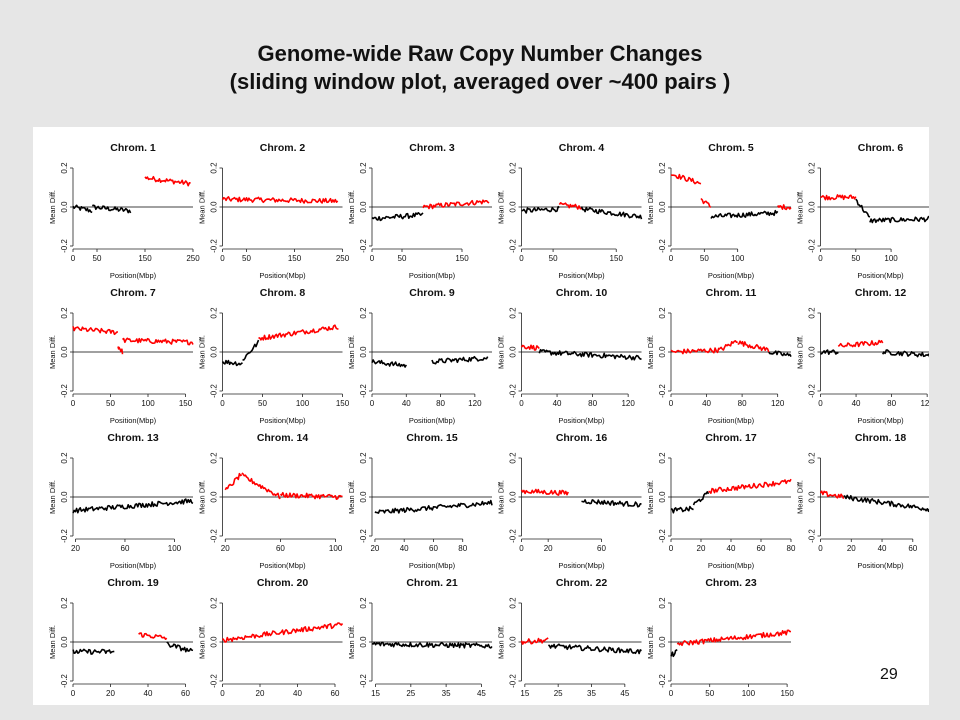 The width and height of the screenshot is (960, 720). I want to click on title-line-1: Genome-wide Raw Copy Number Changes, so click(480, 53).